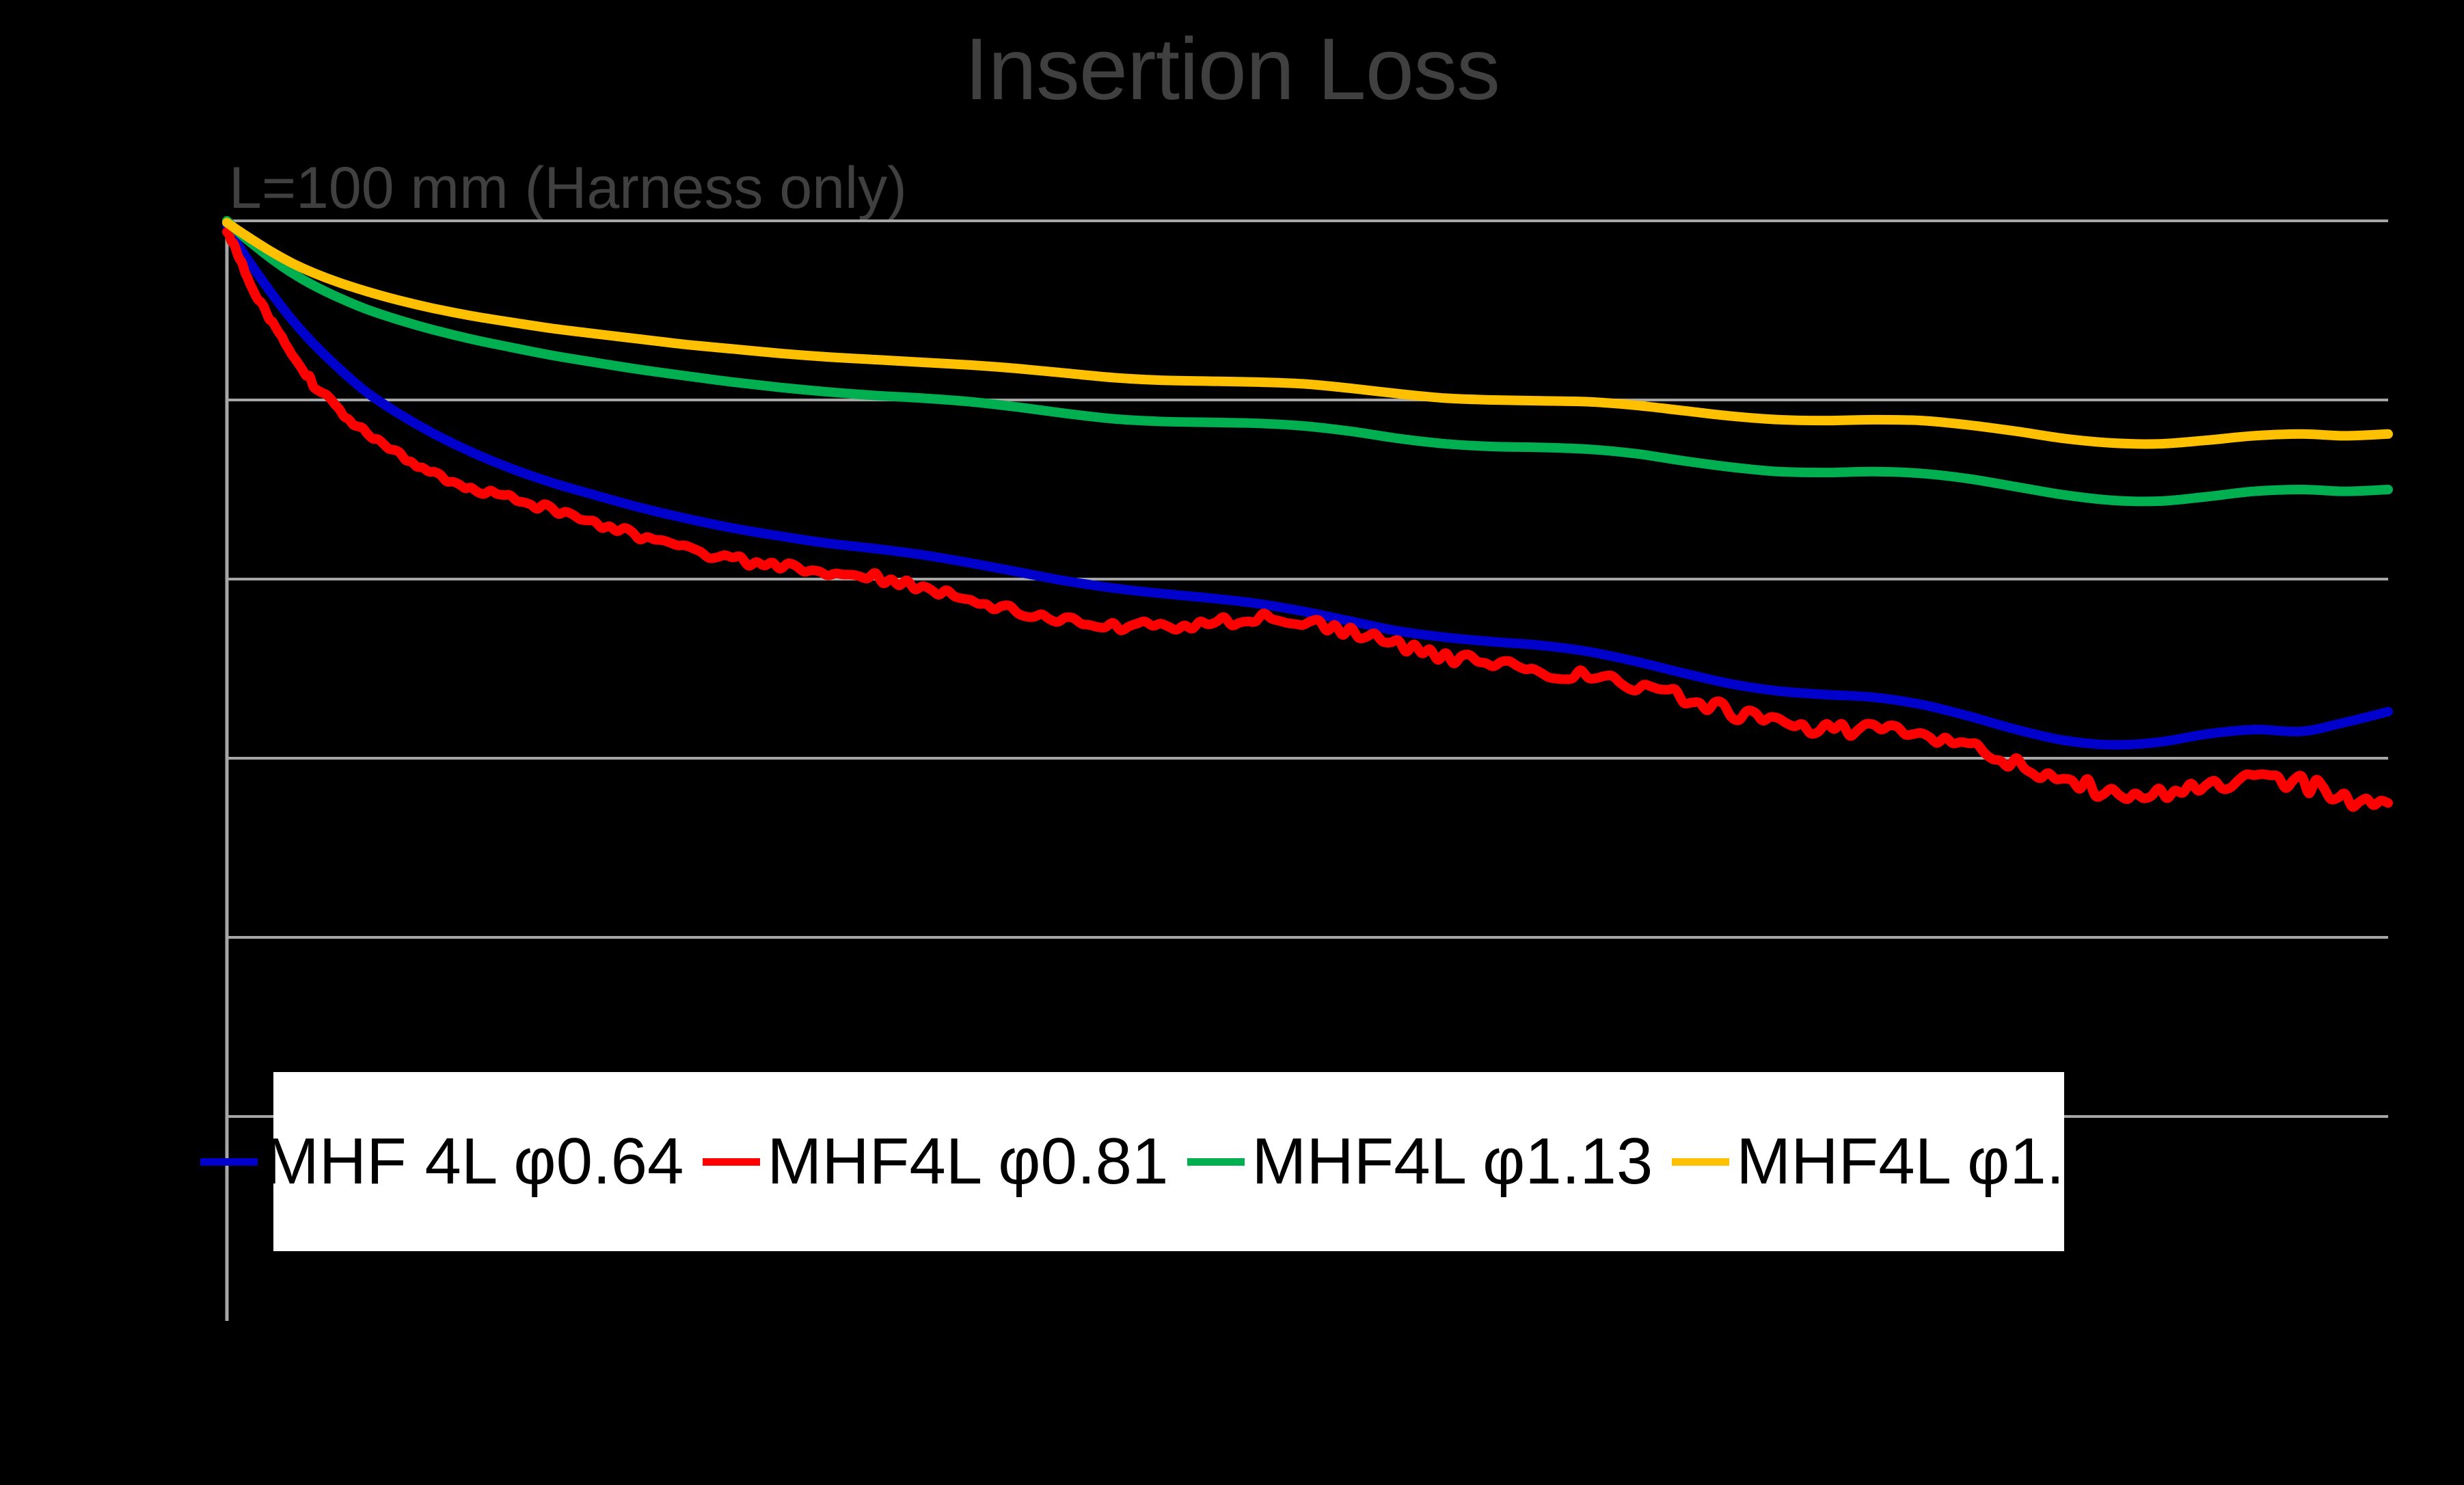  Describe the element at coordinates (968, 1161) in the screenshot. I see `legend-item-label: MHF4L φ0.81` at that location.